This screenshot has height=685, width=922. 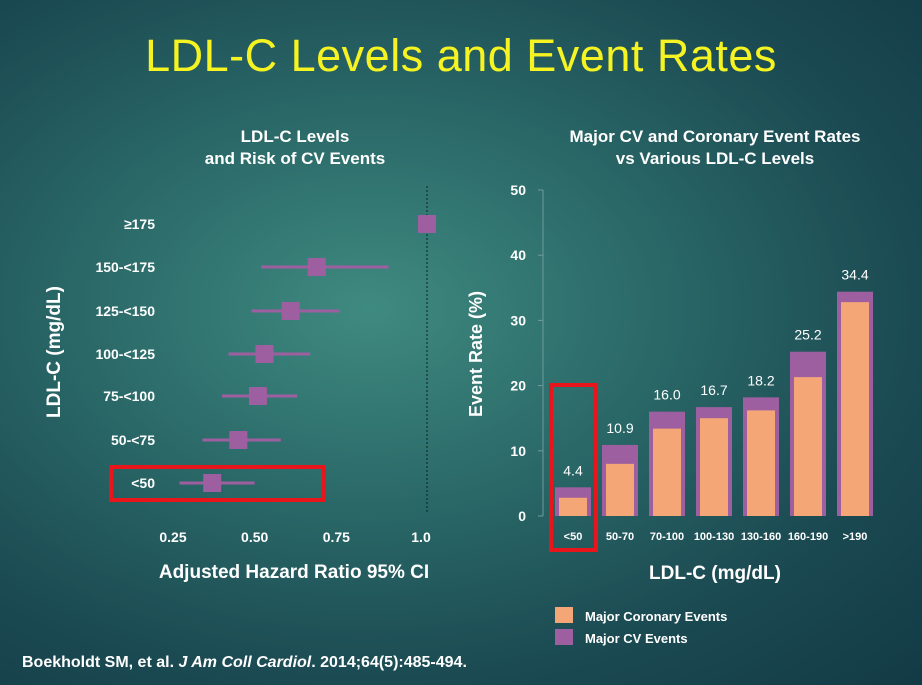 I want to click on citation-prefix: Boekholdt SM, et al., so click(x=100, y=662).